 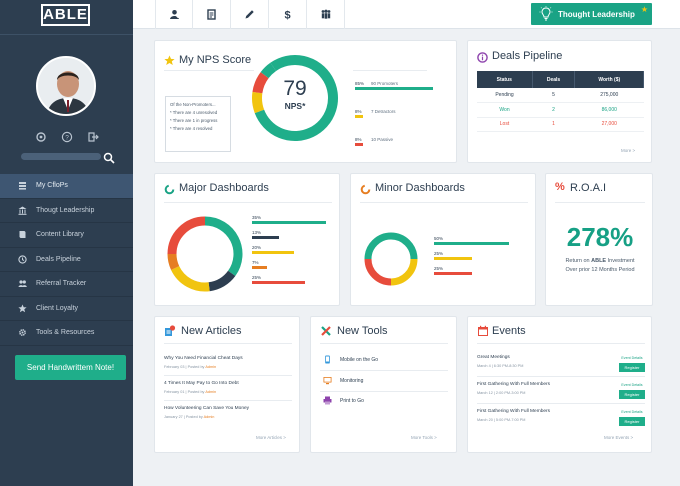 I want to click on nps-note-line: * There are 1 in progress, so click(x=194, y=120).